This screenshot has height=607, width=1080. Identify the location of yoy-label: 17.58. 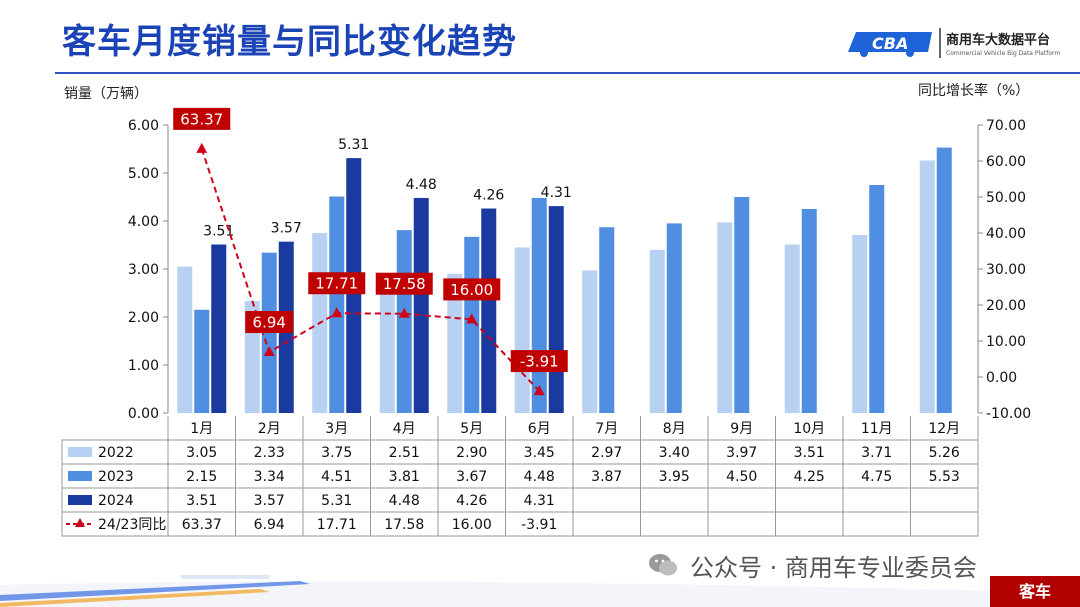
(404, 284).